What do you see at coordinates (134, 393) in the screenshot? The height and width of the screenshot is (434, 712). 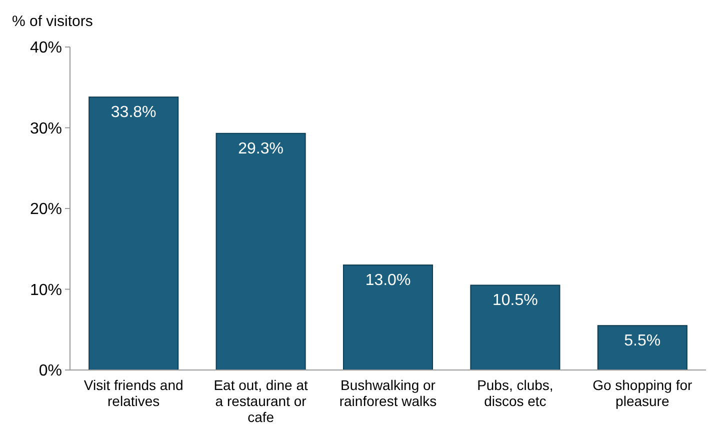 I see `x-tick-label: Visit friends and relatives` at bounding box center [134, 393].